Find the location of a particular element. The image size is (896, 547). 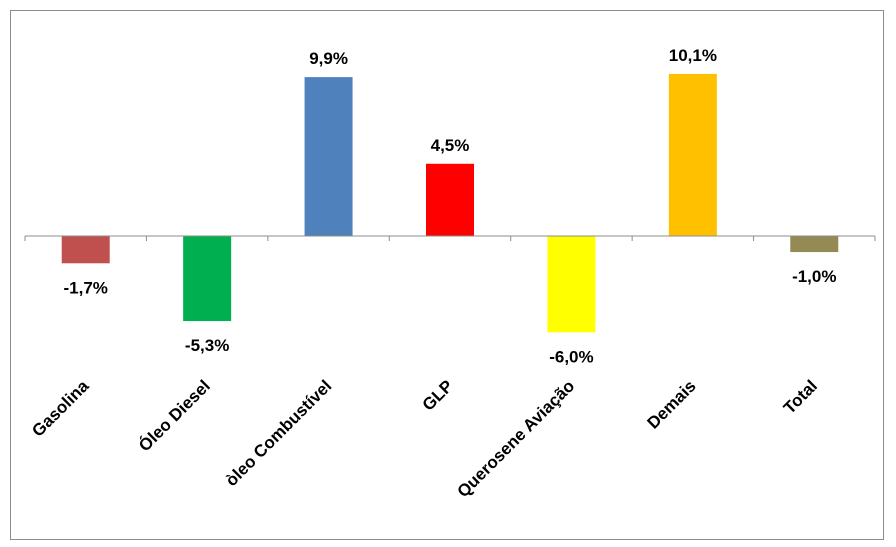

category-label: GLP is located at coordinates (438, 395).